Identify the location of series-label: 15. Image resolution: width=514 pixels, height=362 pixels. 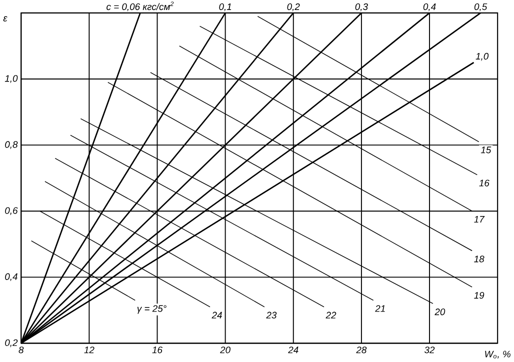
(486, 150).